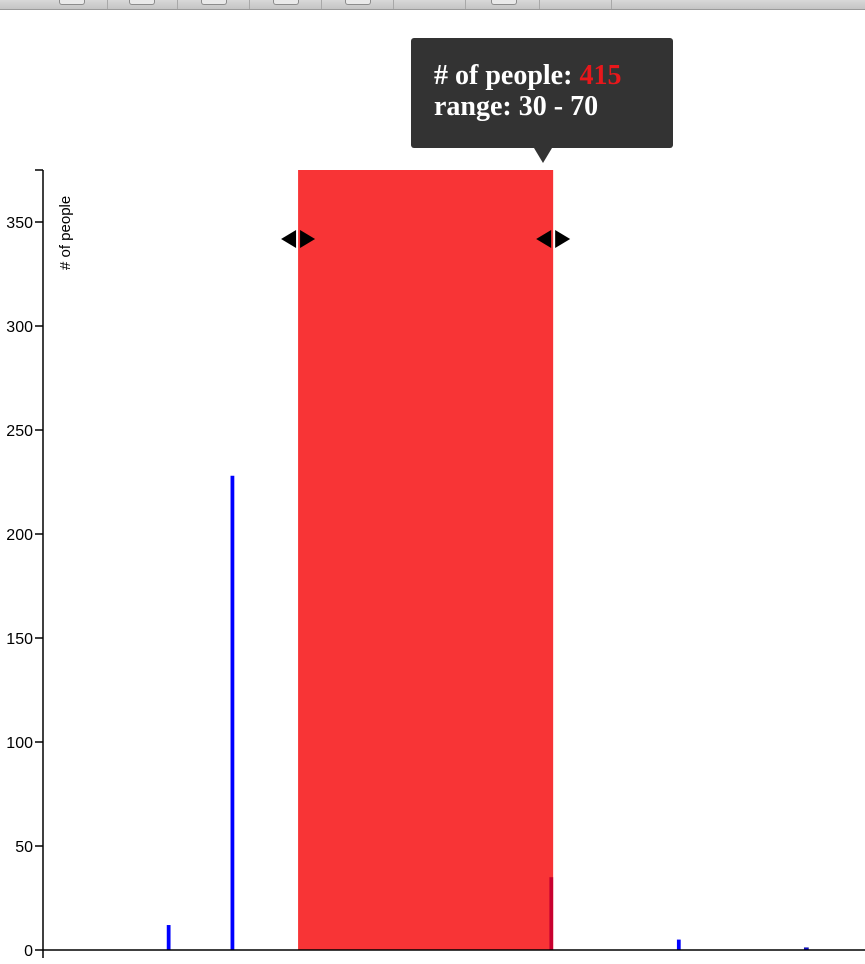 The height and width of the screenshot is (964, 865). What do you see at coordinates (558, 106) in the screenshot?
I see `tooltip-range-value: 30 - 70` at bounding box center [558, 106].